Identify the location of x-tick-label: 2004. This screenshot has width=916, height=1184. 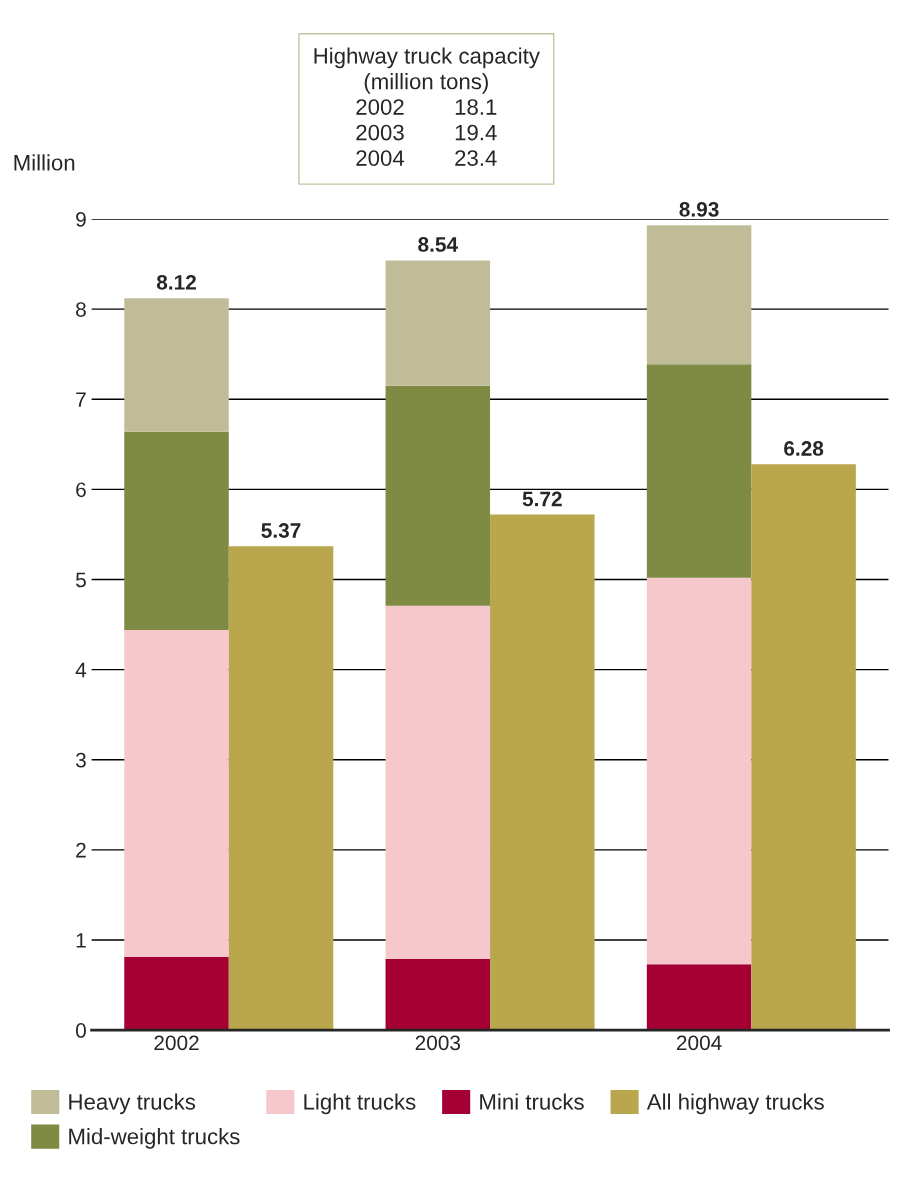
(699, 1043).